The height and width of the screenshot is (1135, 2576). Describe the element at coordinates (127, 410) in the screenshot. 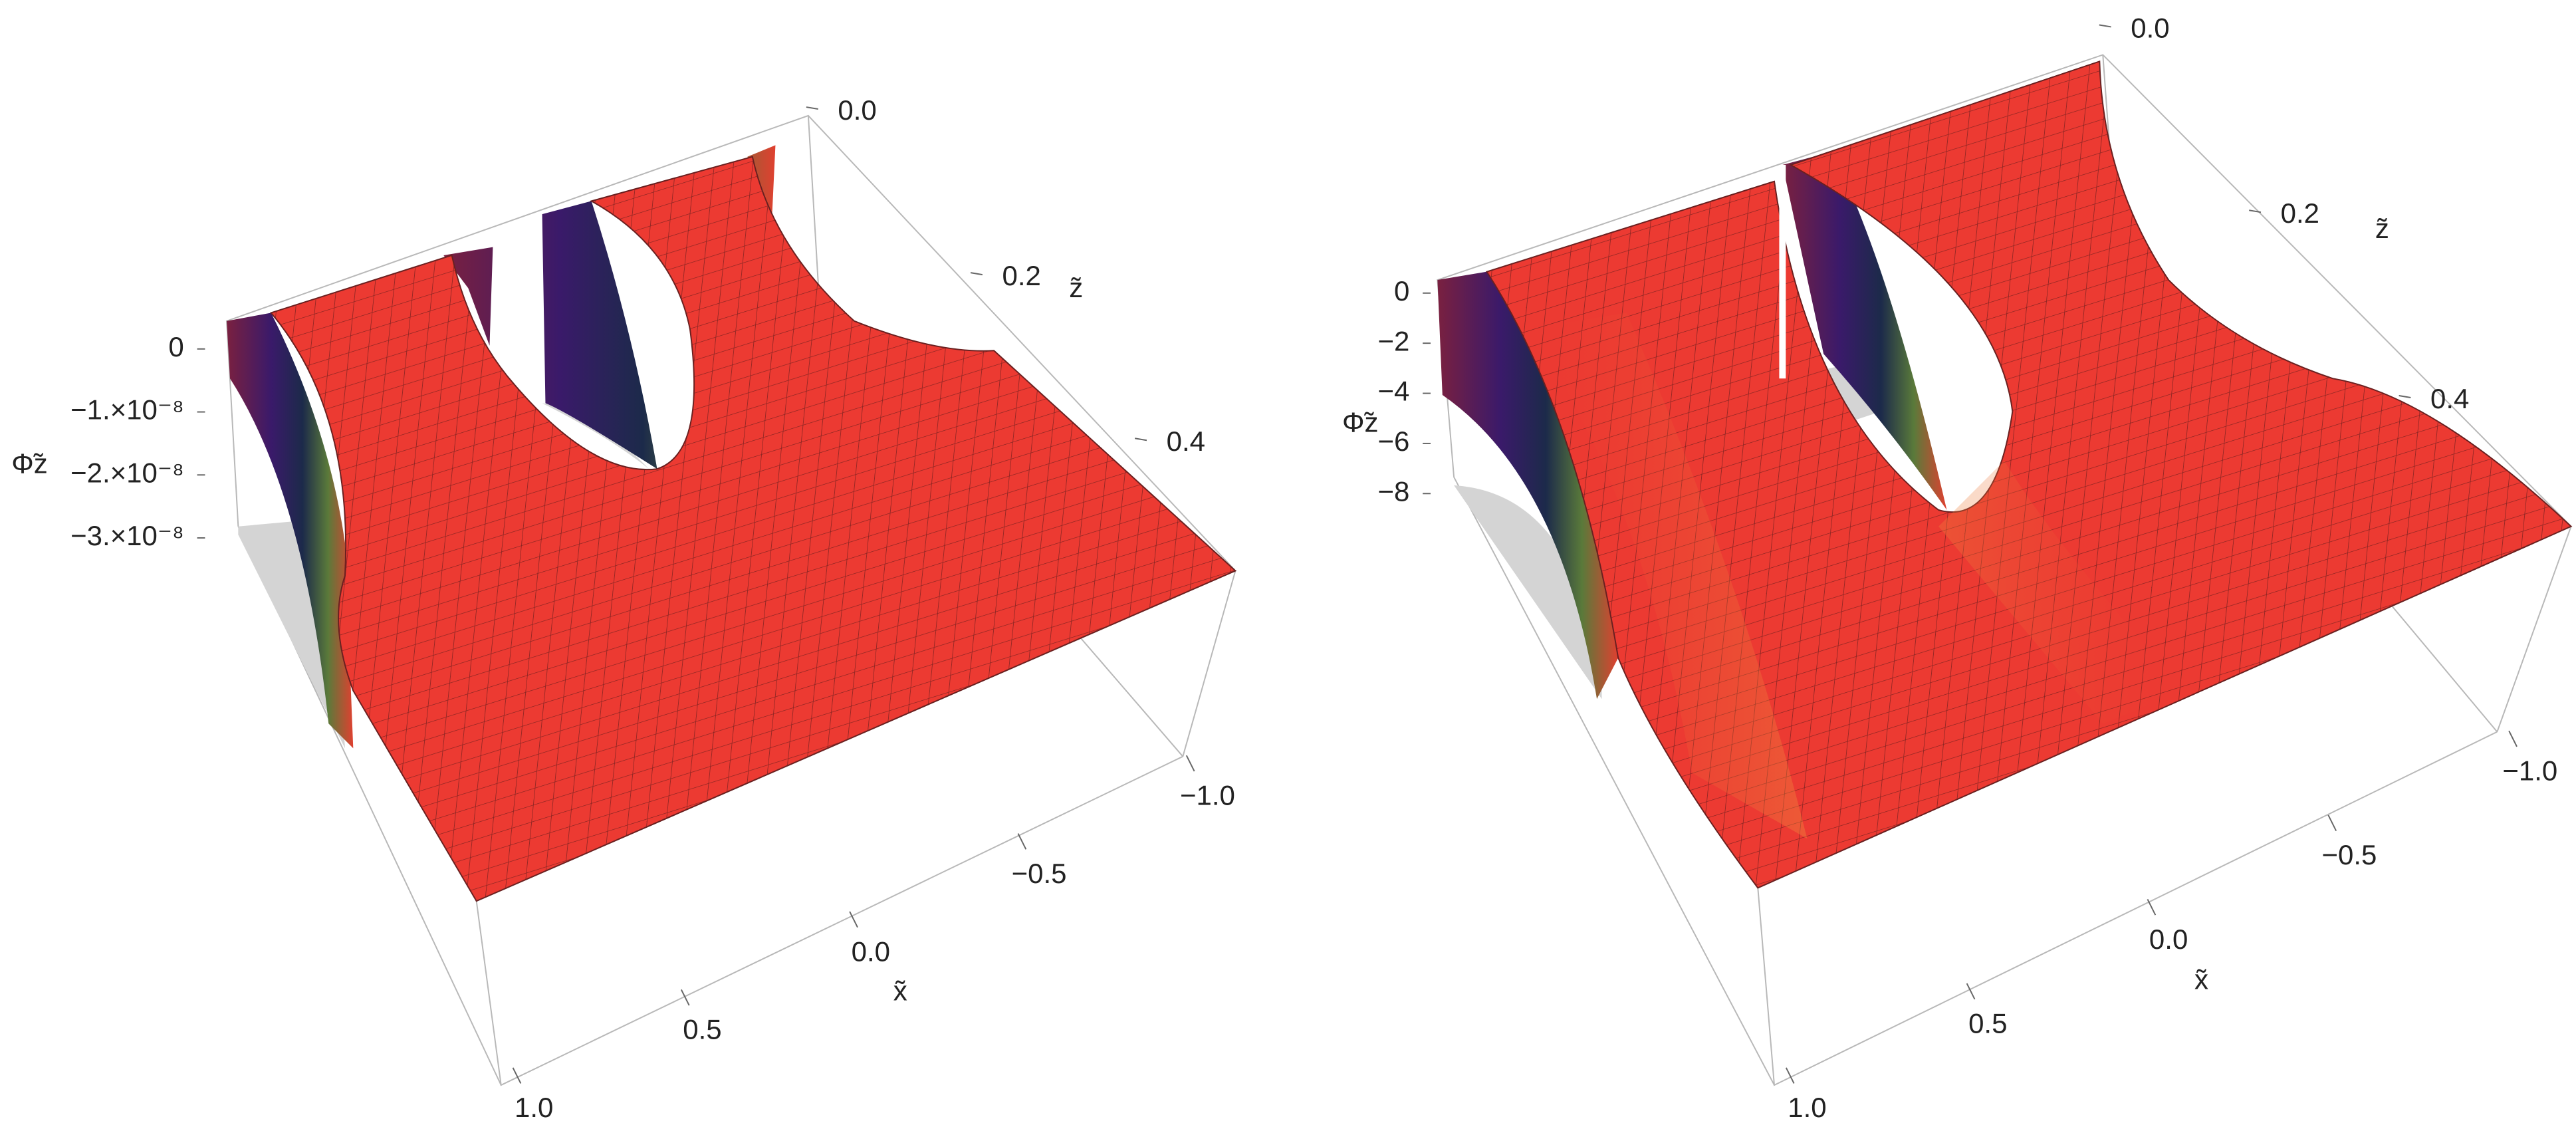

I see `z-tick-label: −1.×10⁻⁸` at that location.